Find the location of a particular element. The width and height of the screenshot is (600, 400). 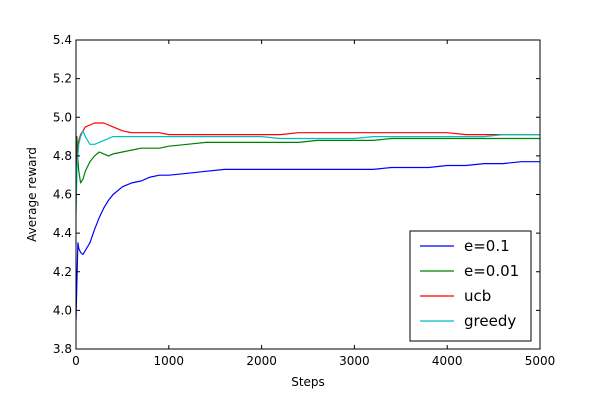

x-tick-label: 2000 is located at coordinates (261, 361).